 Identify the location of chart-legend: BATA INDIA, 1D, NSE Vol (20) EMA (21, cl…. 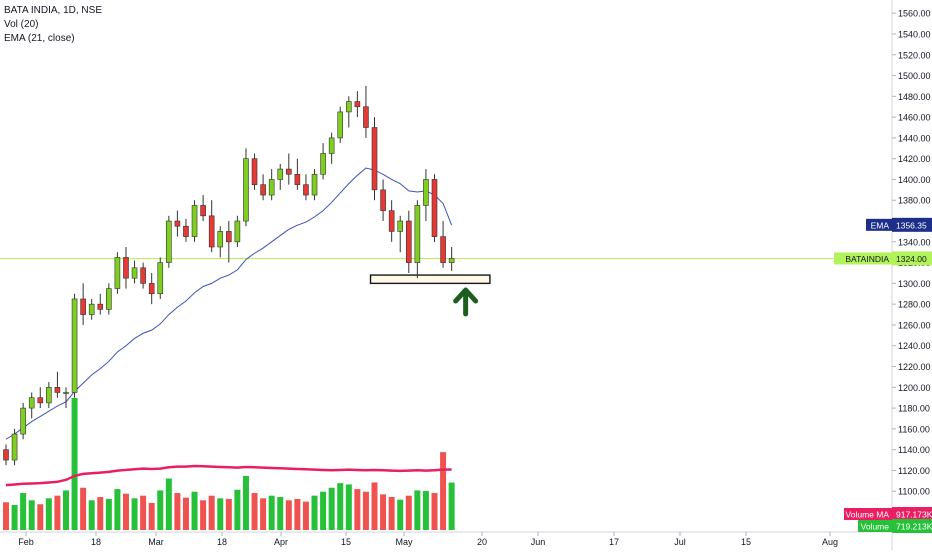
(53, 25).